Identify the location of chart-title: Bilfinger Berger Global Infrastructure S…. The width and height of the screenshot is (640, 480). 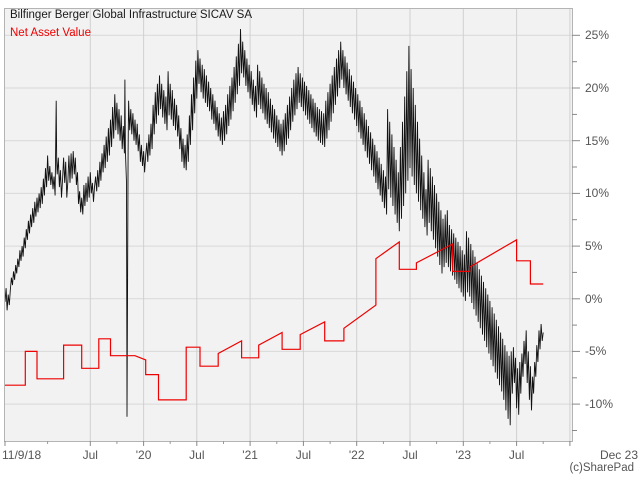
(131, 15).